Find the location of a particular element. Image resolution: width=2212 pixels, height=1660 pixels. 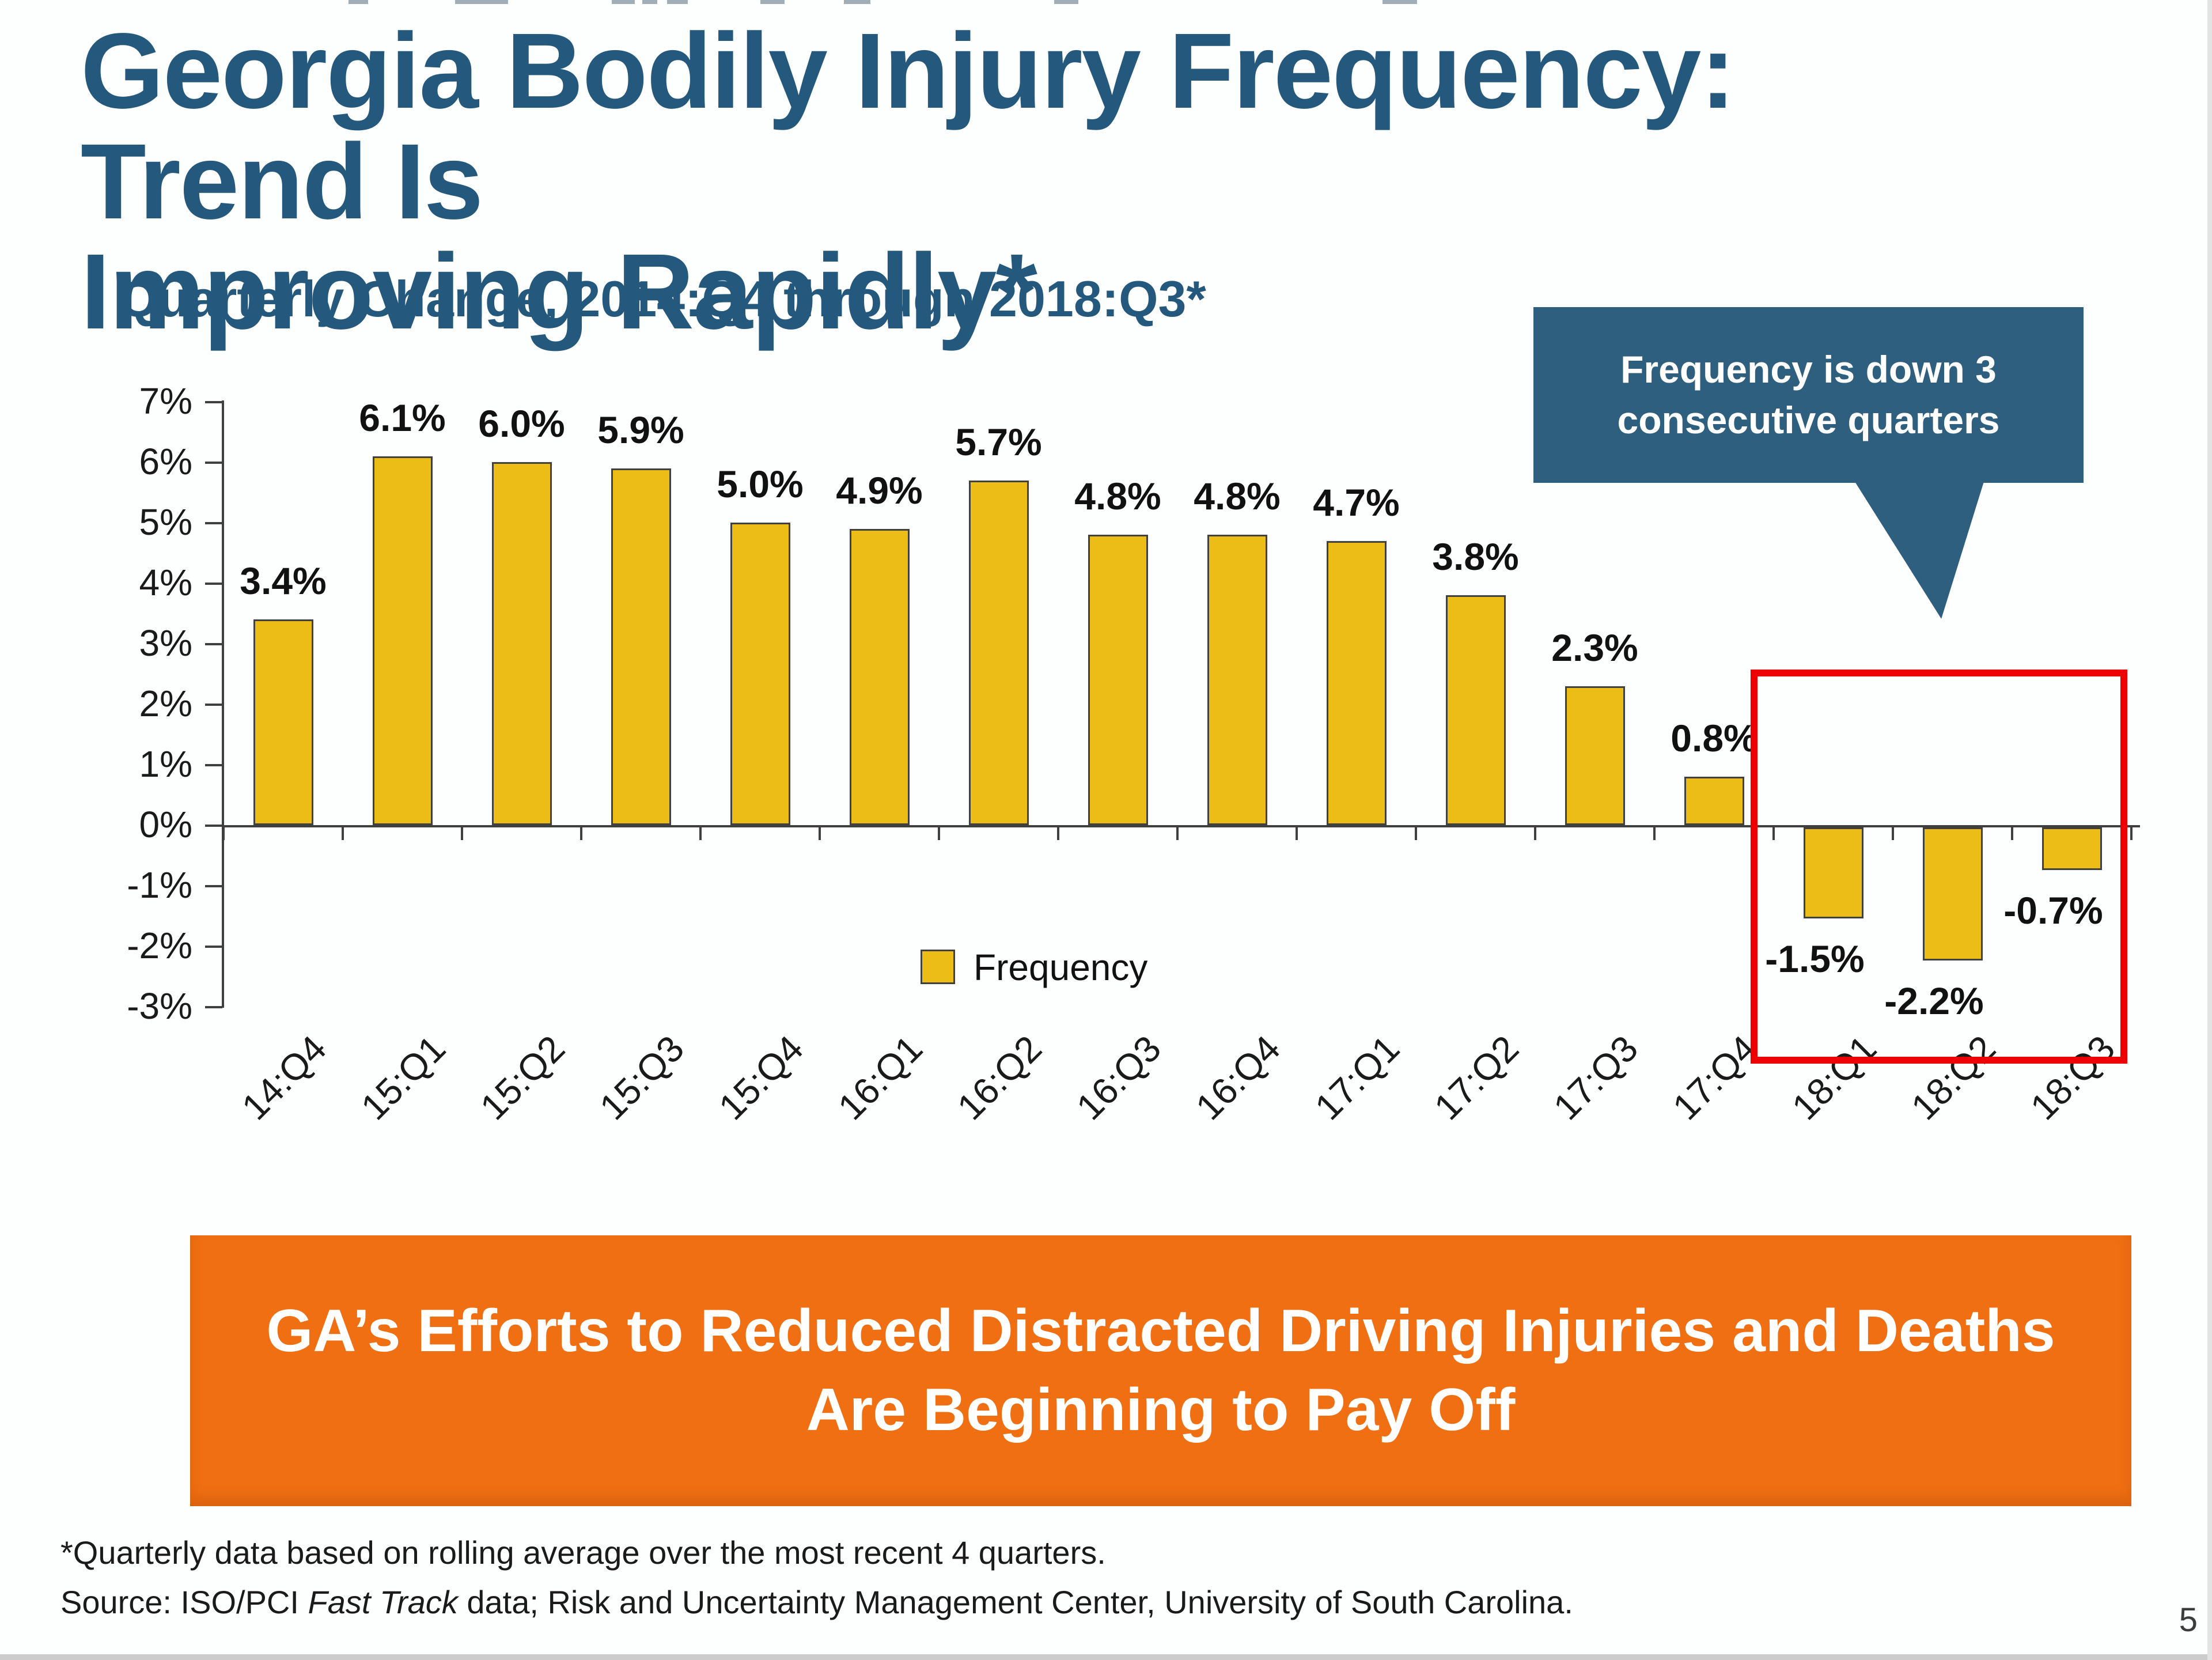

legend-label: Frequency is located at coordinates (1061, 967).